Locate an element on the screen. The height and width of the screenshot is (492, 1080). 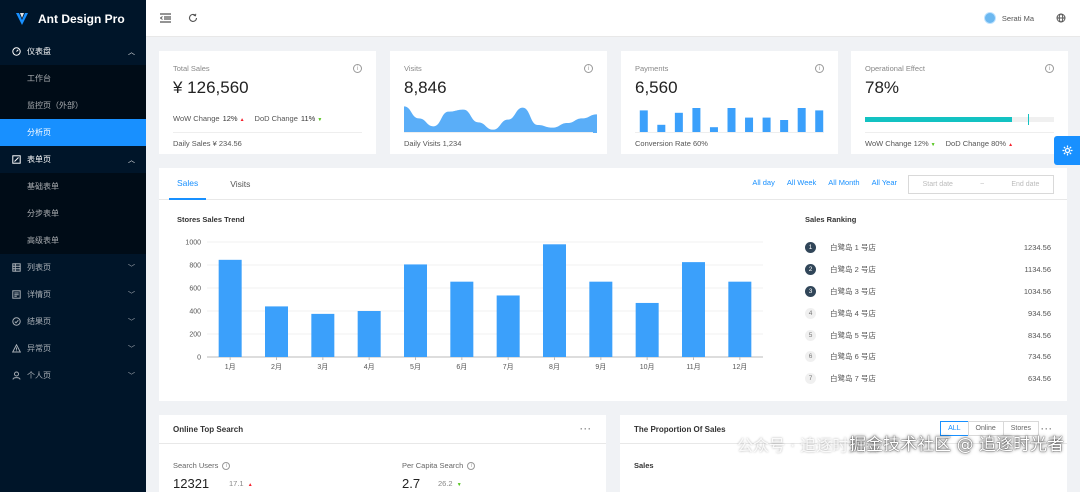
y-tick-label: 400 is located at coordinates (195, 312).